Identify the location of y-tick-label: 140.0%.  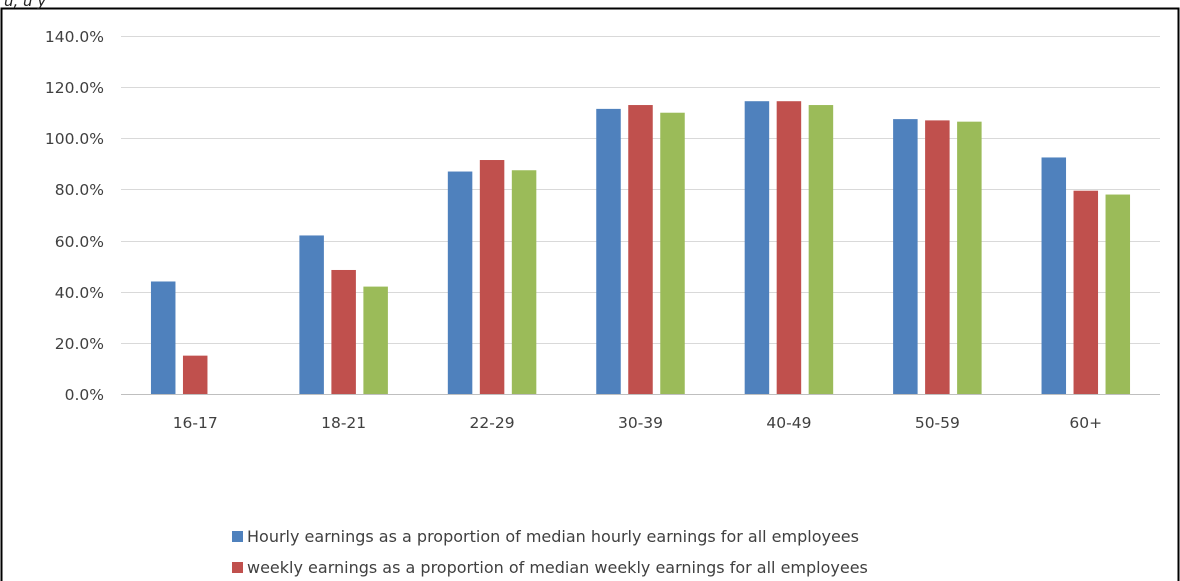
(74, 37).